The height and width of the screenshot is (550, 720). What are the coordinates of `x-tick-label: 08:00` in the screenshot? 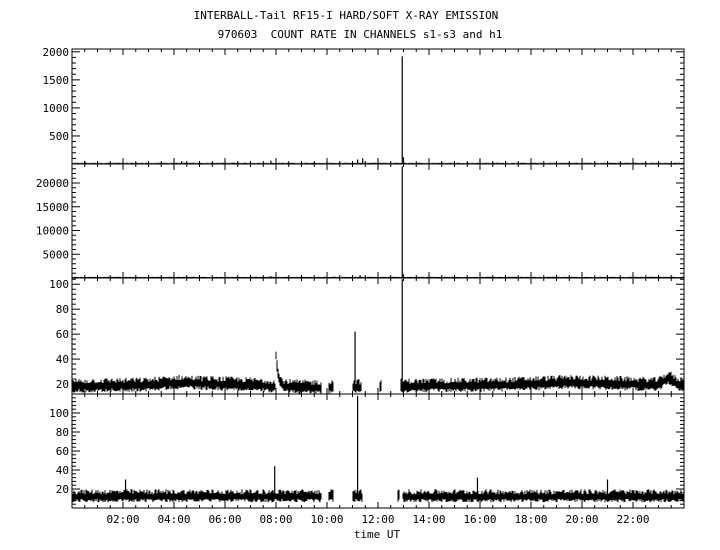 It's located at (275, 519).